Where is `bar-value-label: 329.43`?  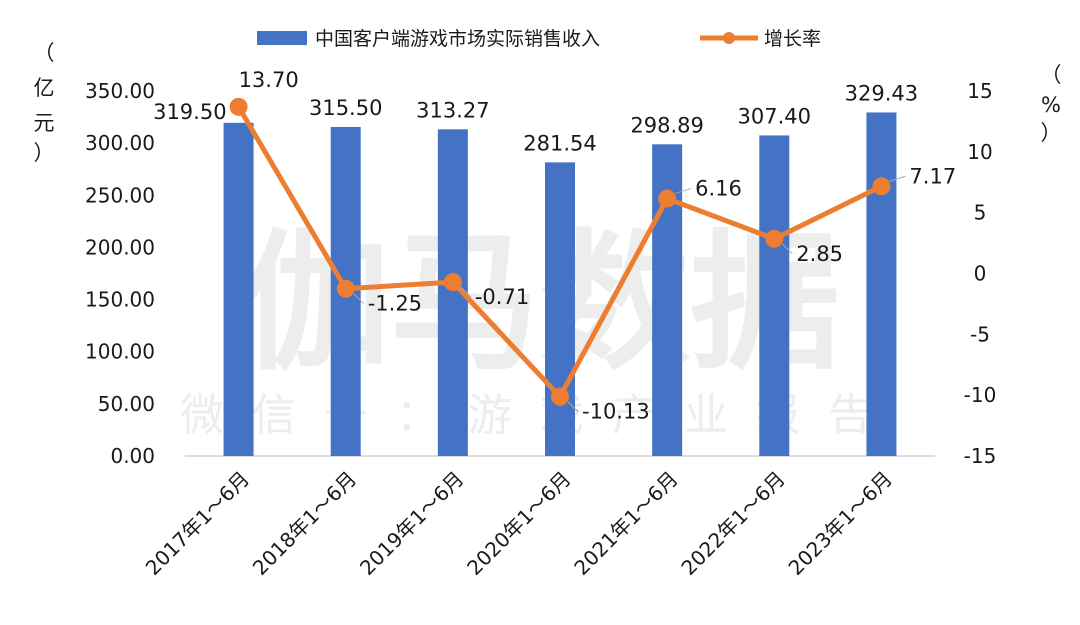 bar-value-label: 329.43 is located at coordinates (881, 93).